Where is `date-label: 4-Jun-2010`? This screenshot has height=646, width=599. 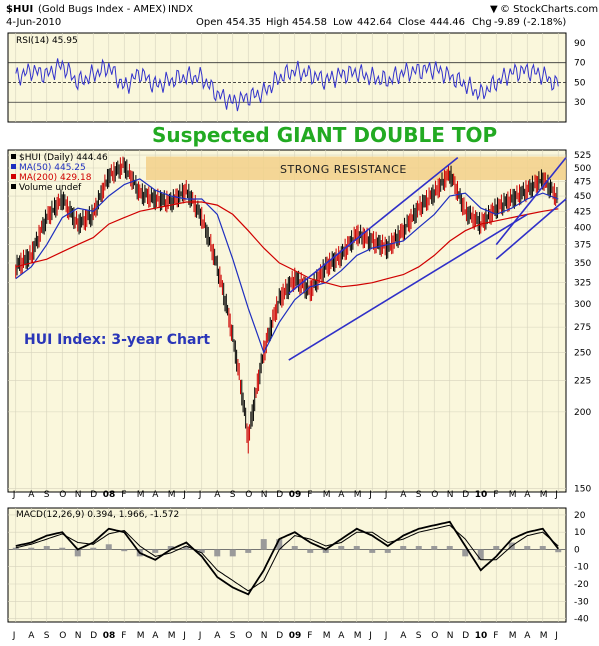
date-label: 4-Jun-2010 is located at coordinates (33, 22).